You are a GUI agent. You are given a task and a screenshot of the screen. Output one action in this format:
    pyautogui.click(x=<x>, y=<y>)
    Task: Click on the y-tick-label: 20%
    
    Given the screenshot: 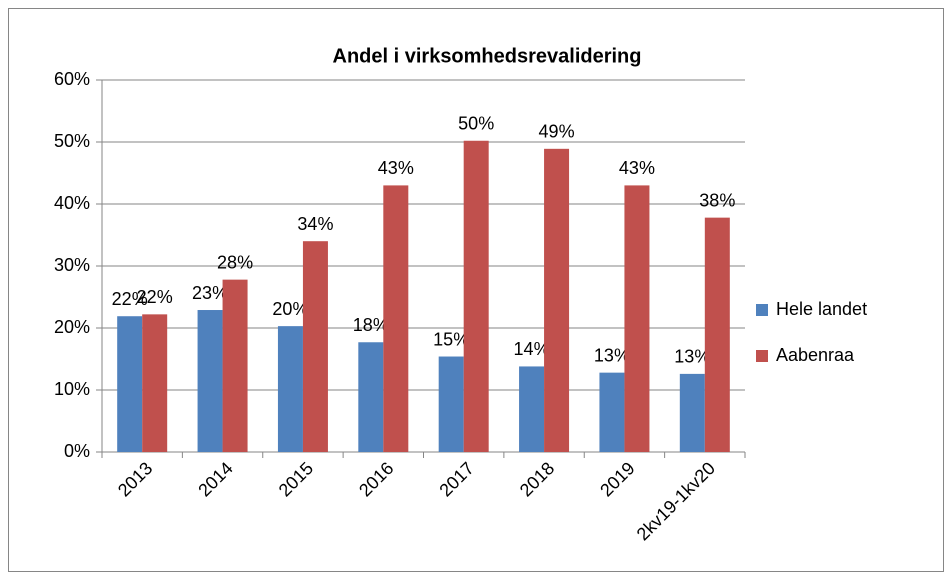 What is the action you would take?
    pyautogui.click(x=72, y=327)
    